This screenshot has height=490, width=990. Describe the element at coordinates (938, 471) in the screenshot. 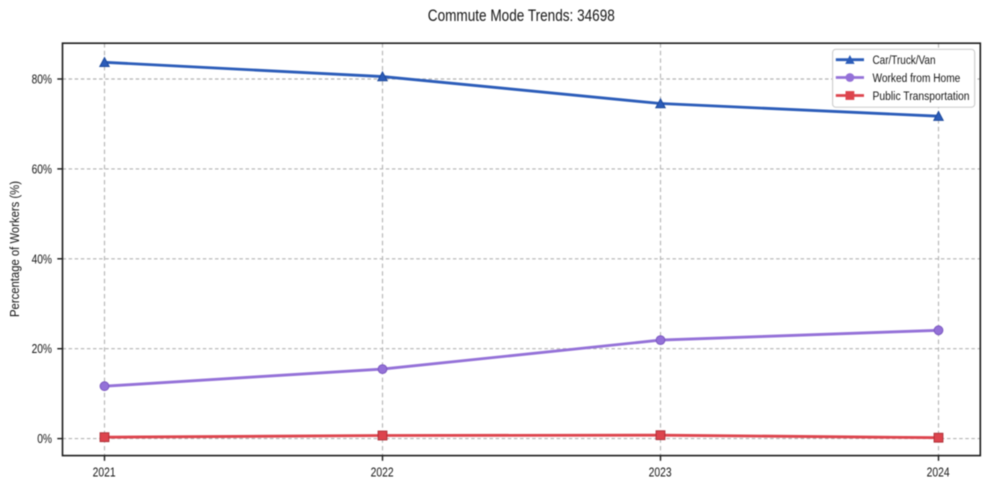

I see `svg-text: 2024` at that location.